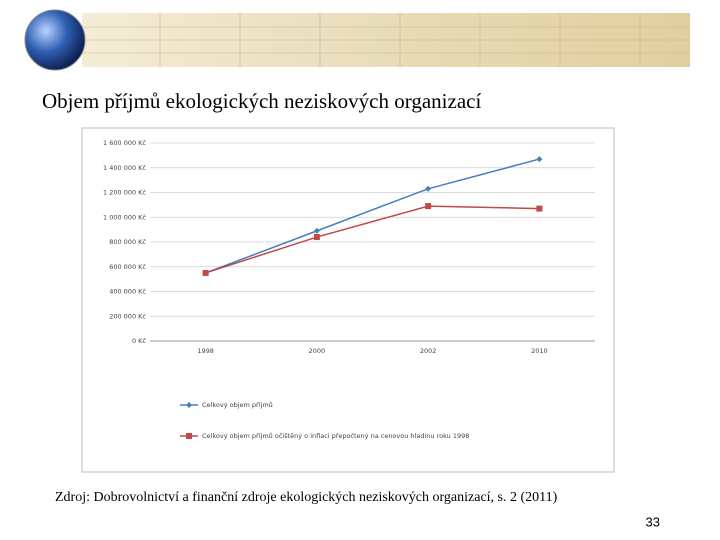 Image resolution: width=720 pixels, height=540 pixels. I want to click on x-tick-label: 2010, so click(539, 351).